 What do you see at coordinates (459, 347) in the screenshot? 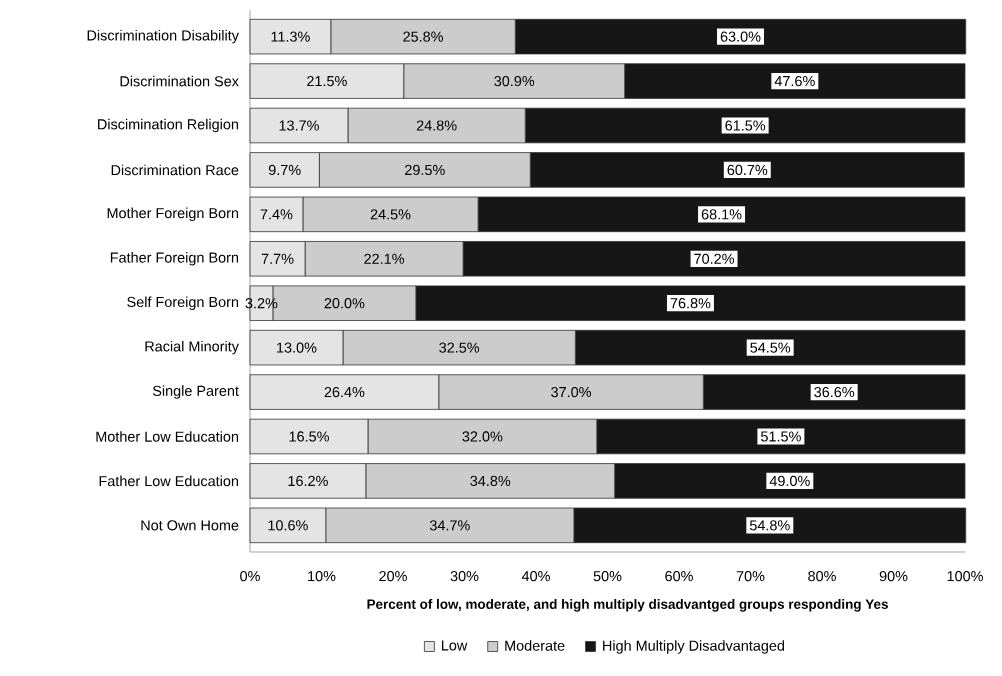
I see `data-label: 32.5%` at bounding box center [459, 347].